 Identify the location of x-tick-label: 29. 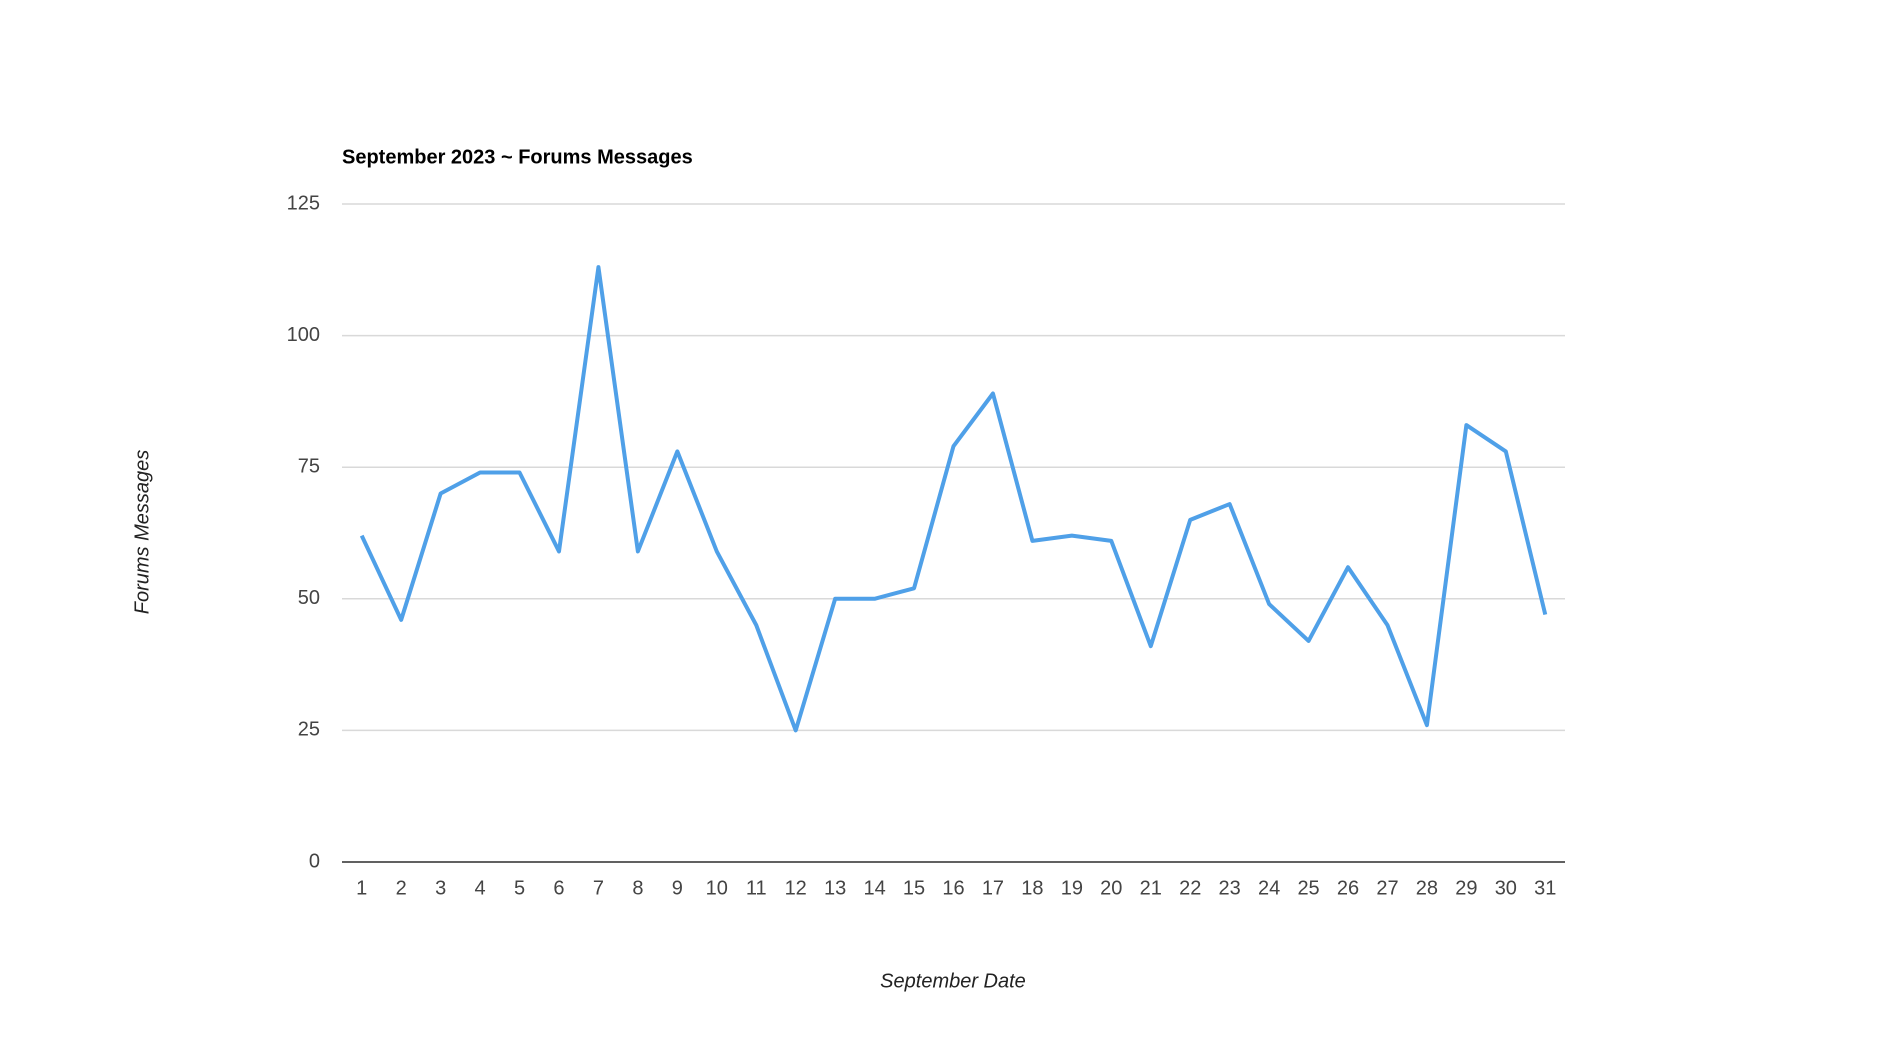
(1466, 888).